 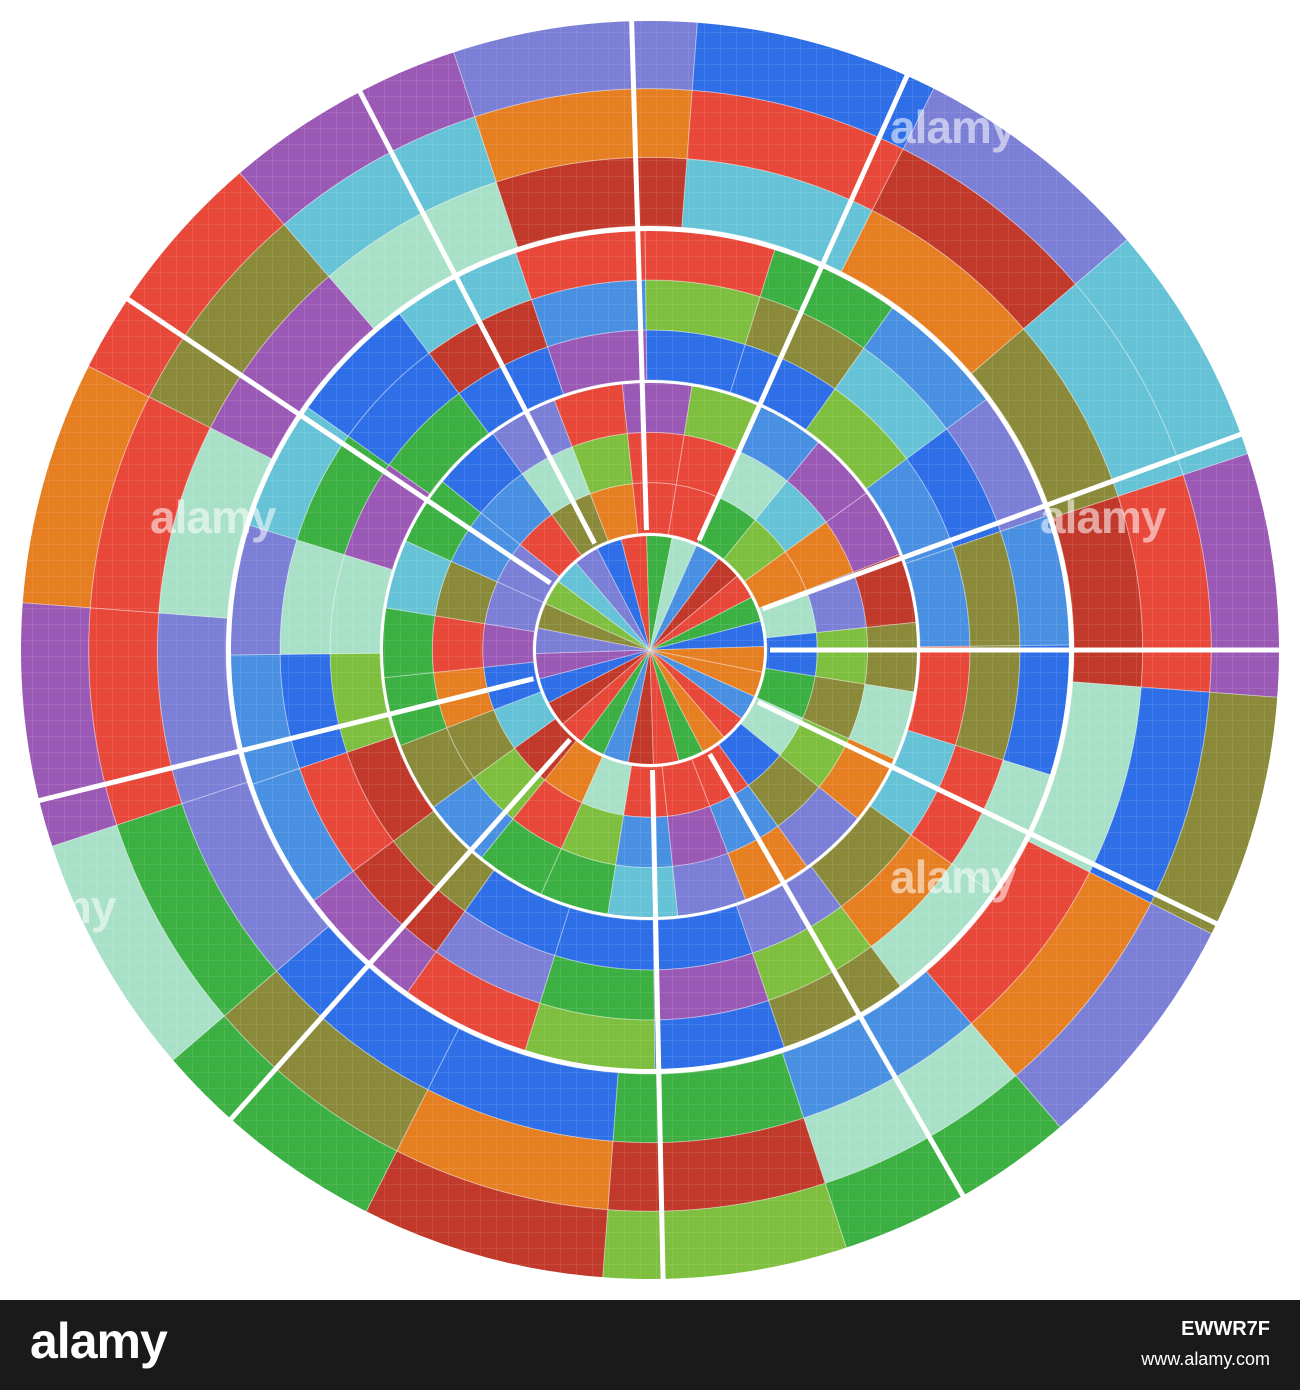 I want to click on ring-separator, so click(x=650, y=650).